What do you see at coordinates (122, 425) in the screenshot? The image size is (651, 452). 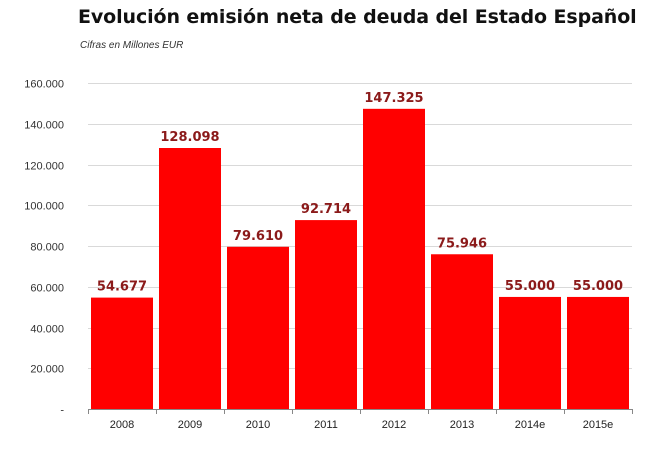 I see `x-tick-label-2008: 2008` at bounding box center [122, 425].